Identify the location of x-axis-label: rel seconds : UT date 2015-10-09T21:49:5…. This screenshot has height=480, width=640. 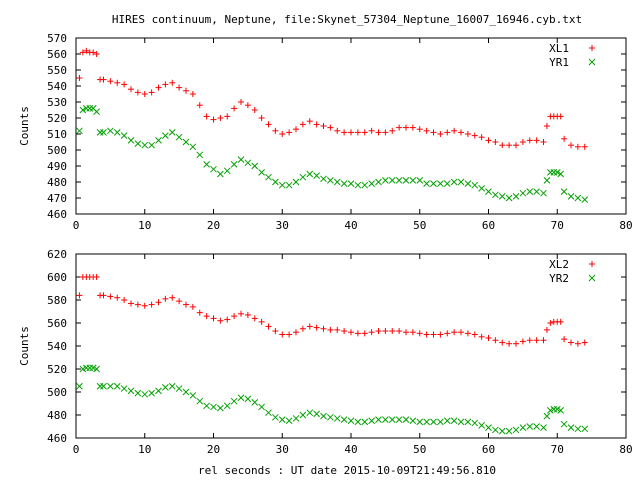
(347, 470).